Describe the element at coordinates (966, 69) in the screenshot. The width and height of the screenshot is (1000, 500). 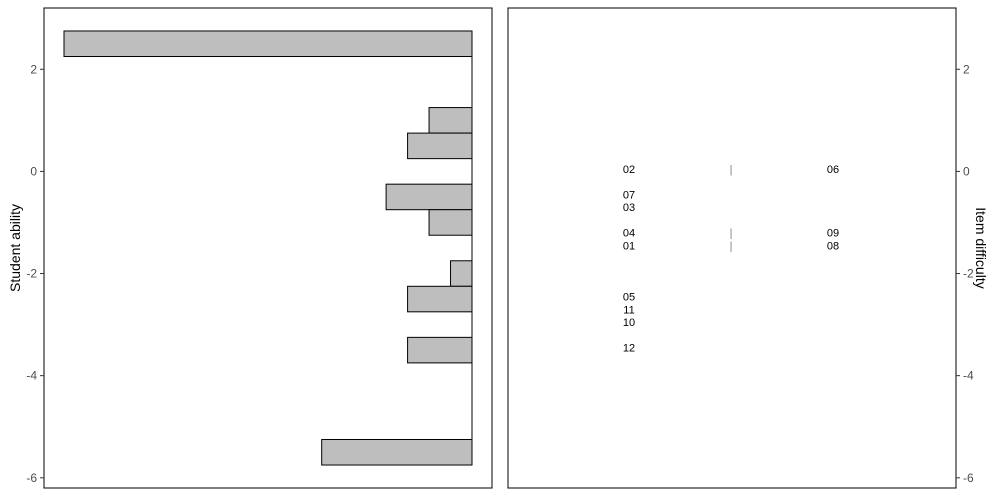
I see `right-y-tick-label: 2` at that location.